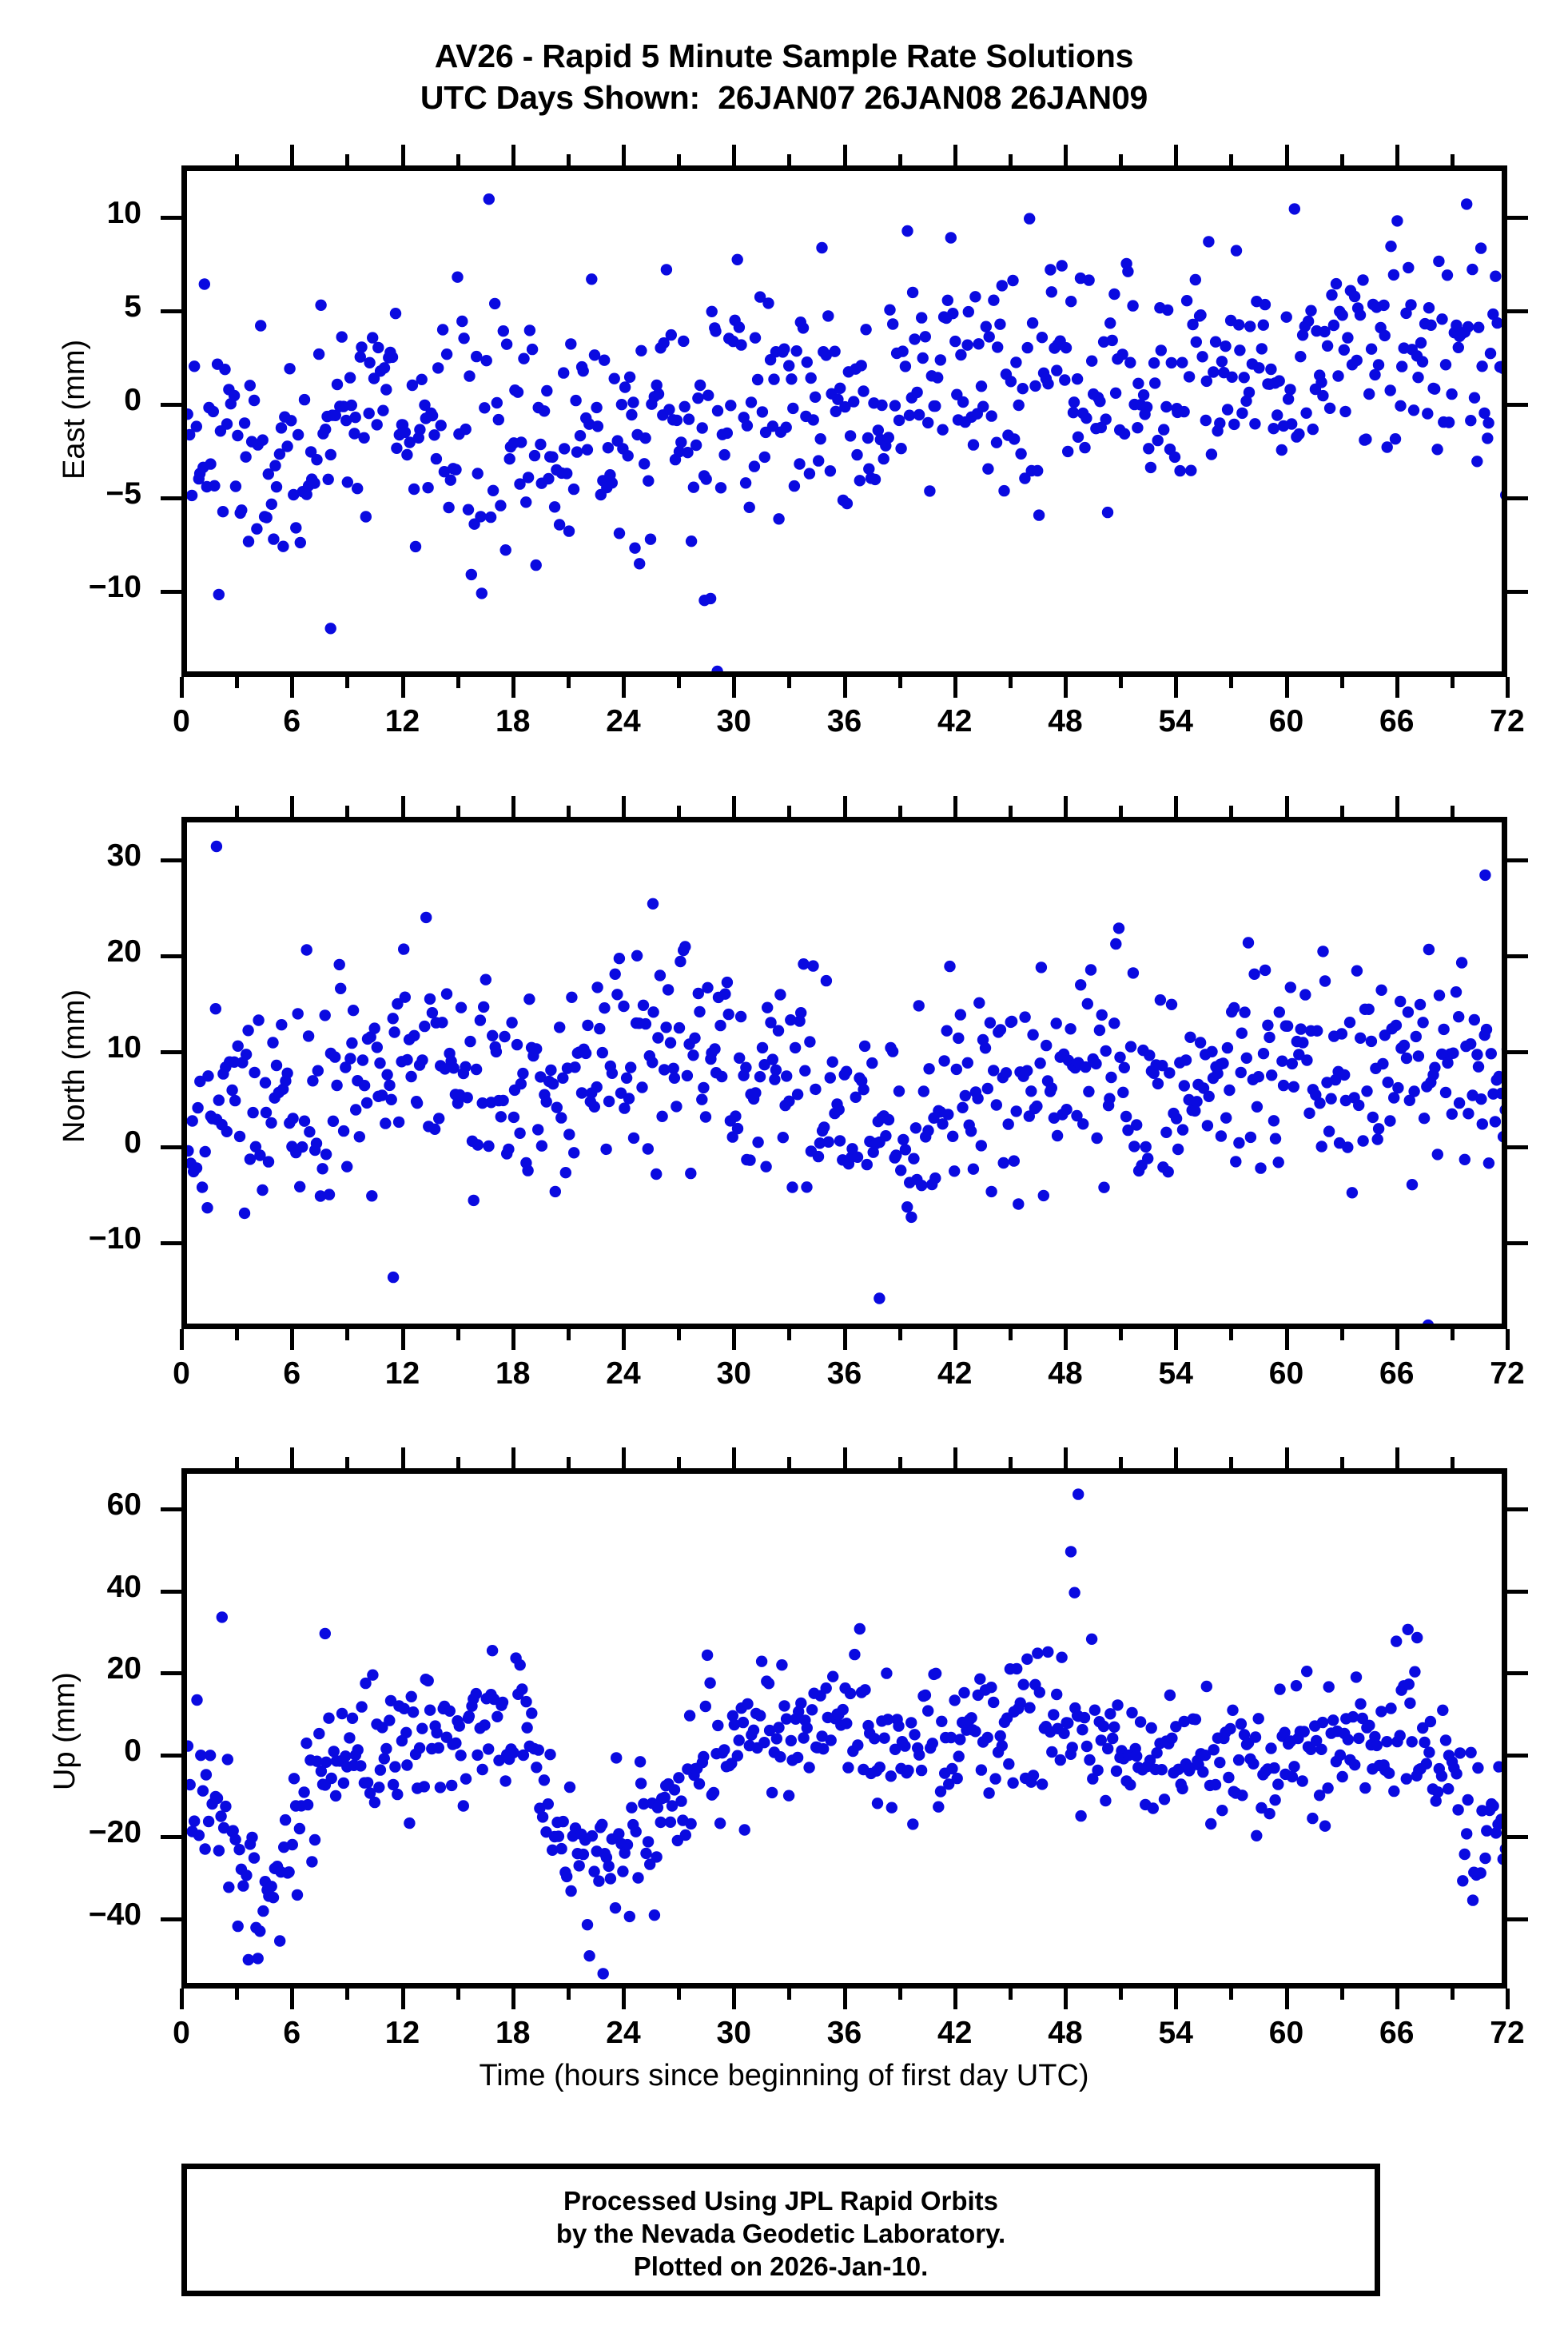 The width and height of the screenshot is (1568, 2337). What do you see at coordinates (844, 1374) in the screenshot?
I see `x-tick-label-north-6: 36` at bounding box center [844, 1374].